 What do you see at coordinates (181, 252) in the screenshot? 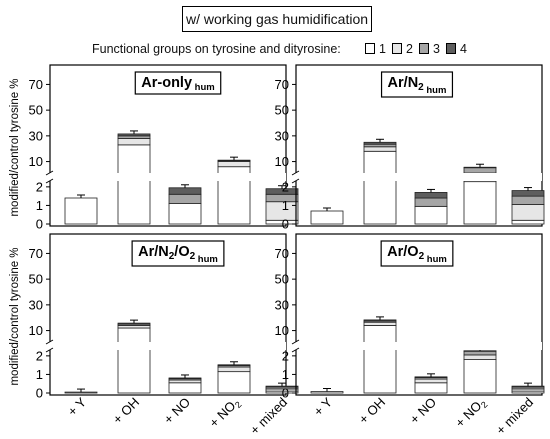
I see `panel-title-part: /O` at bounding box center [181, 252].